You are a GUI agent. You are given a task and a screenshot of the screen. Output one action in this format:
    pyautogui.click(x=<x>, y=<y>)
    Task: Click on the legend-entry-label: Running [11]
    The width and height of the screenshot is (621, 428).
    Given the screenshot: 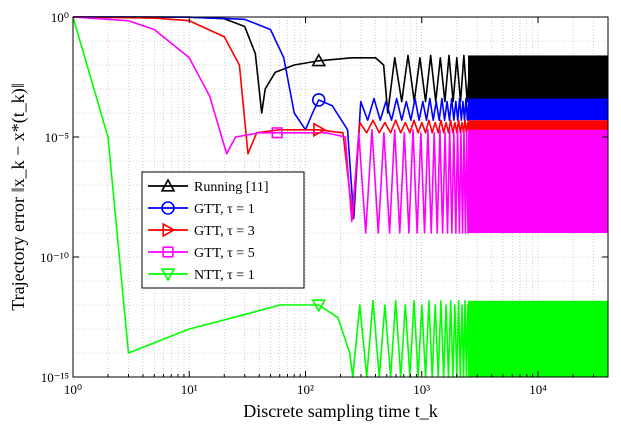 What is the action you would take?
    pyautogui.click(x=231, y=187)
    